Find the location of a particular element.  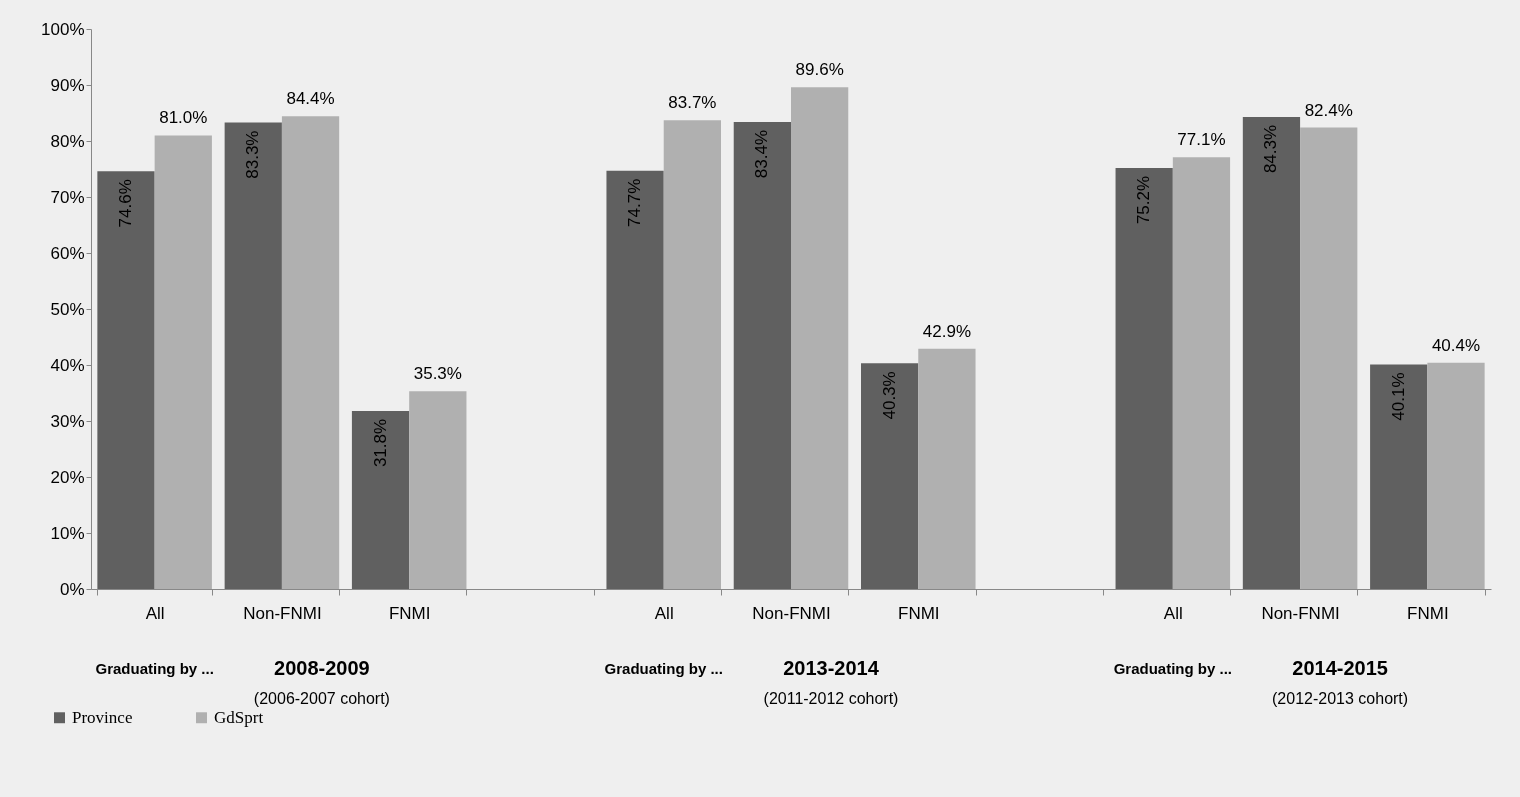

y-tick-label: 90% is located at coordinates (67, 85).